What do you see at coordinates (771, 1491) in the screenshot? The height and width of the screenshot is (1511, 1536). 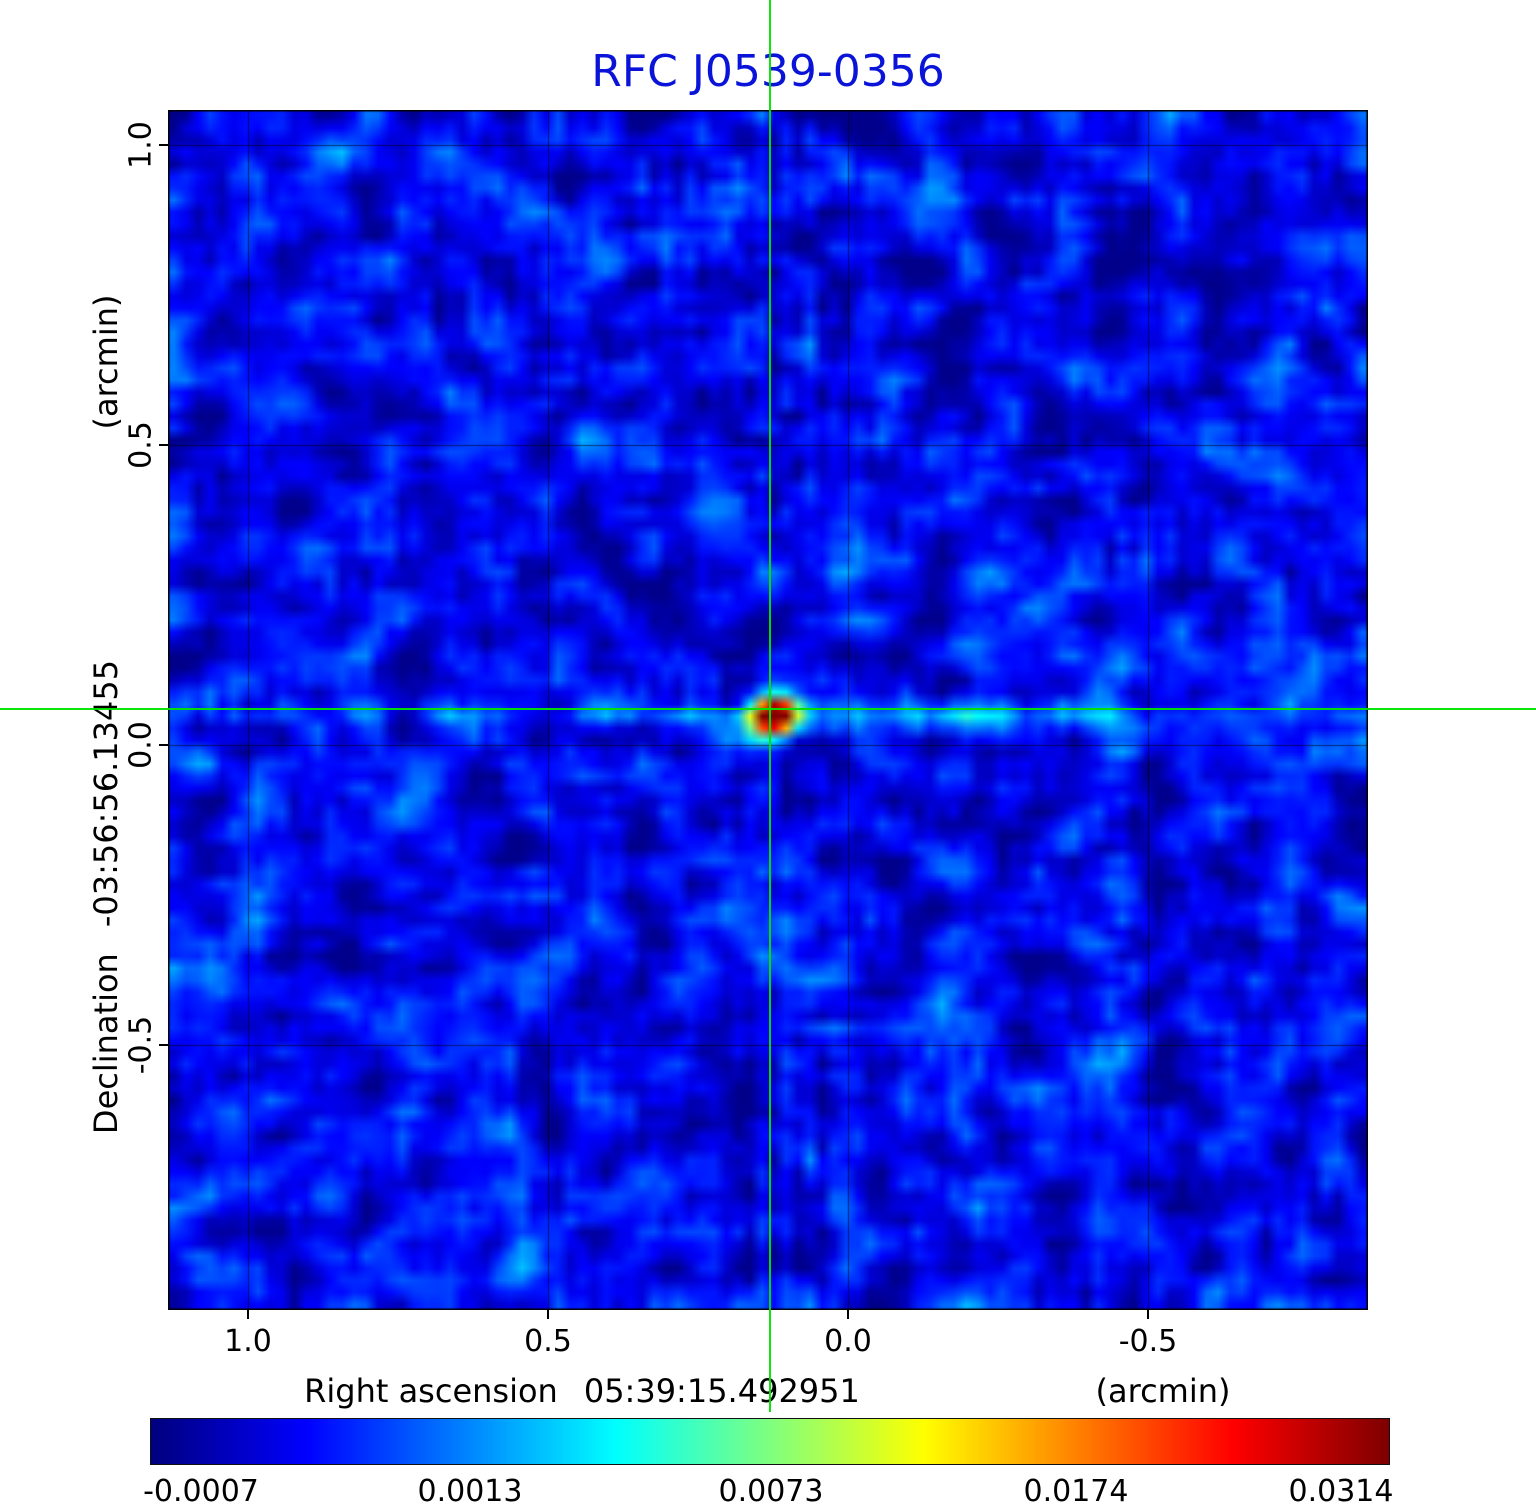 I see `colorbar-tick-label: 0.0073` at bounding box center [771, 1491].